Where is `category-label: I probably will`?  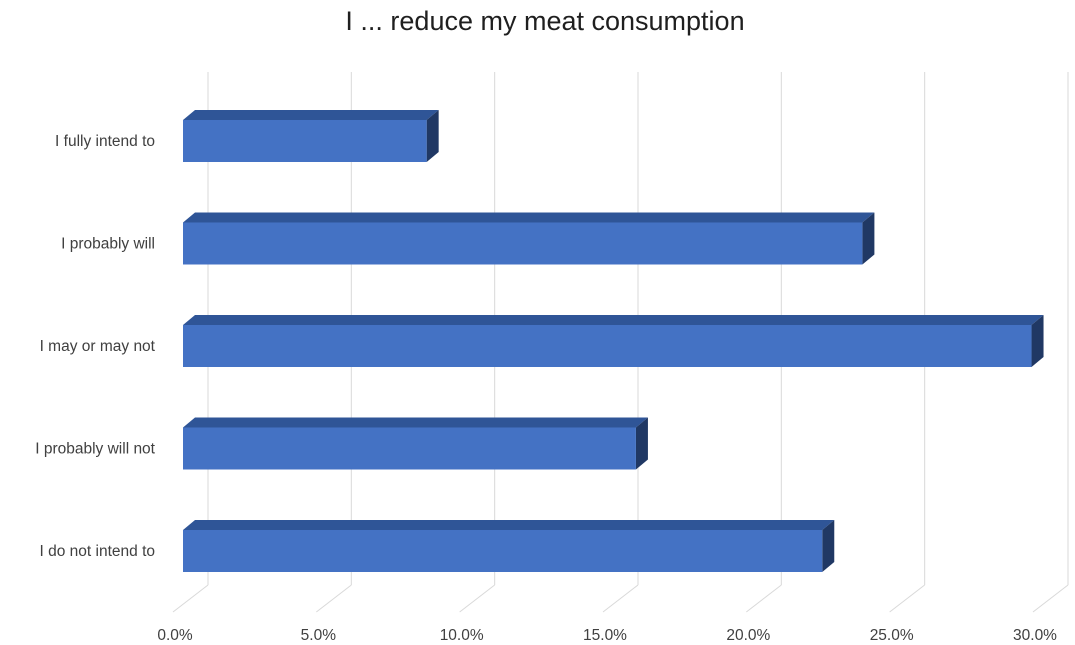 category-label: I probably will is located at coordinates (108, 244).